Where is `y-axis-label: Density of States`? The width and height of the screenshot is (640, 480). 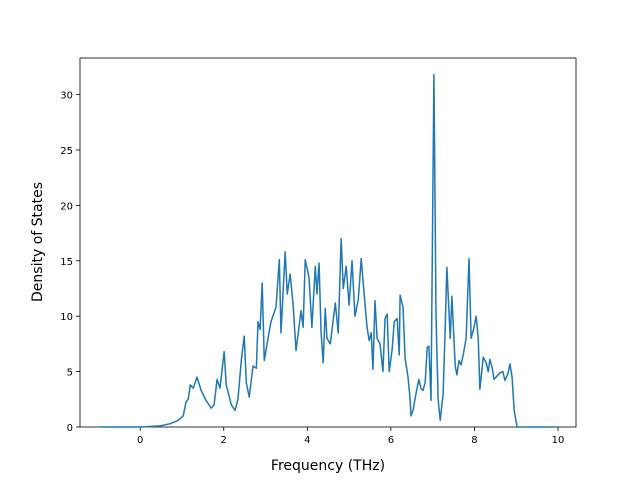
y-axis-label: Density of States is located at coordinates (38, 242).